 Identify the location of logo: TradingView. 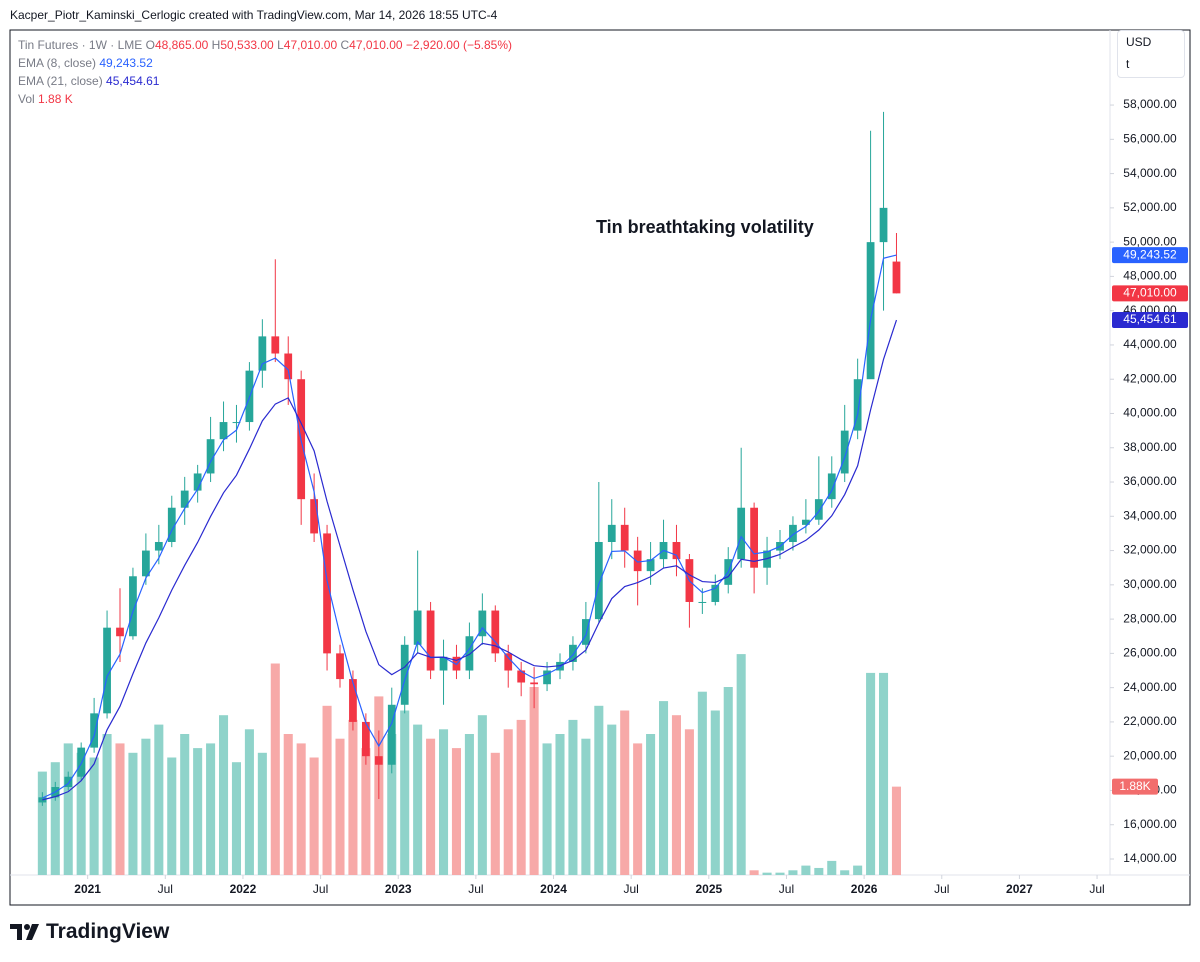
(89, 932).